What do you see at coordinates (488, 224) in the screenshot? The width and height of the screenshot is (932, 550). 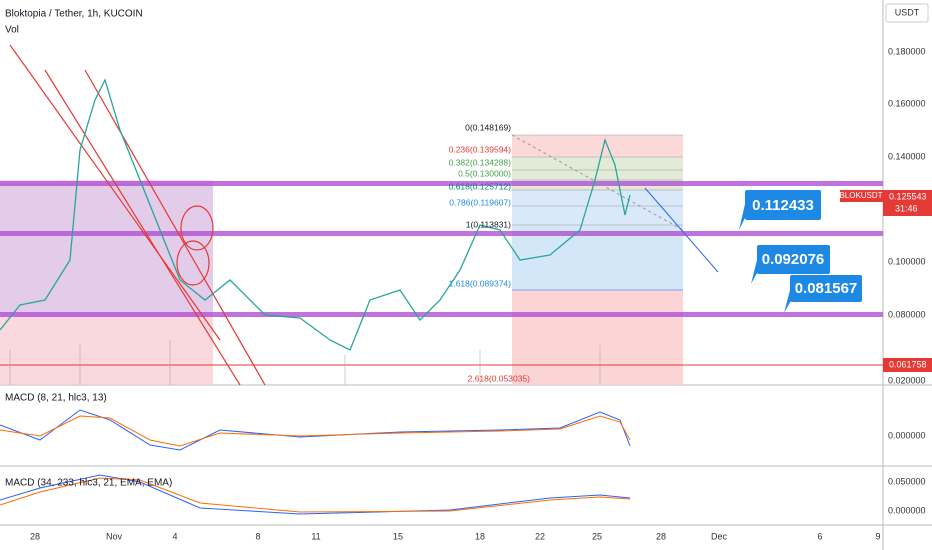 I see `fib-label: 1(0.113831)` at bounding box center [488, 224].